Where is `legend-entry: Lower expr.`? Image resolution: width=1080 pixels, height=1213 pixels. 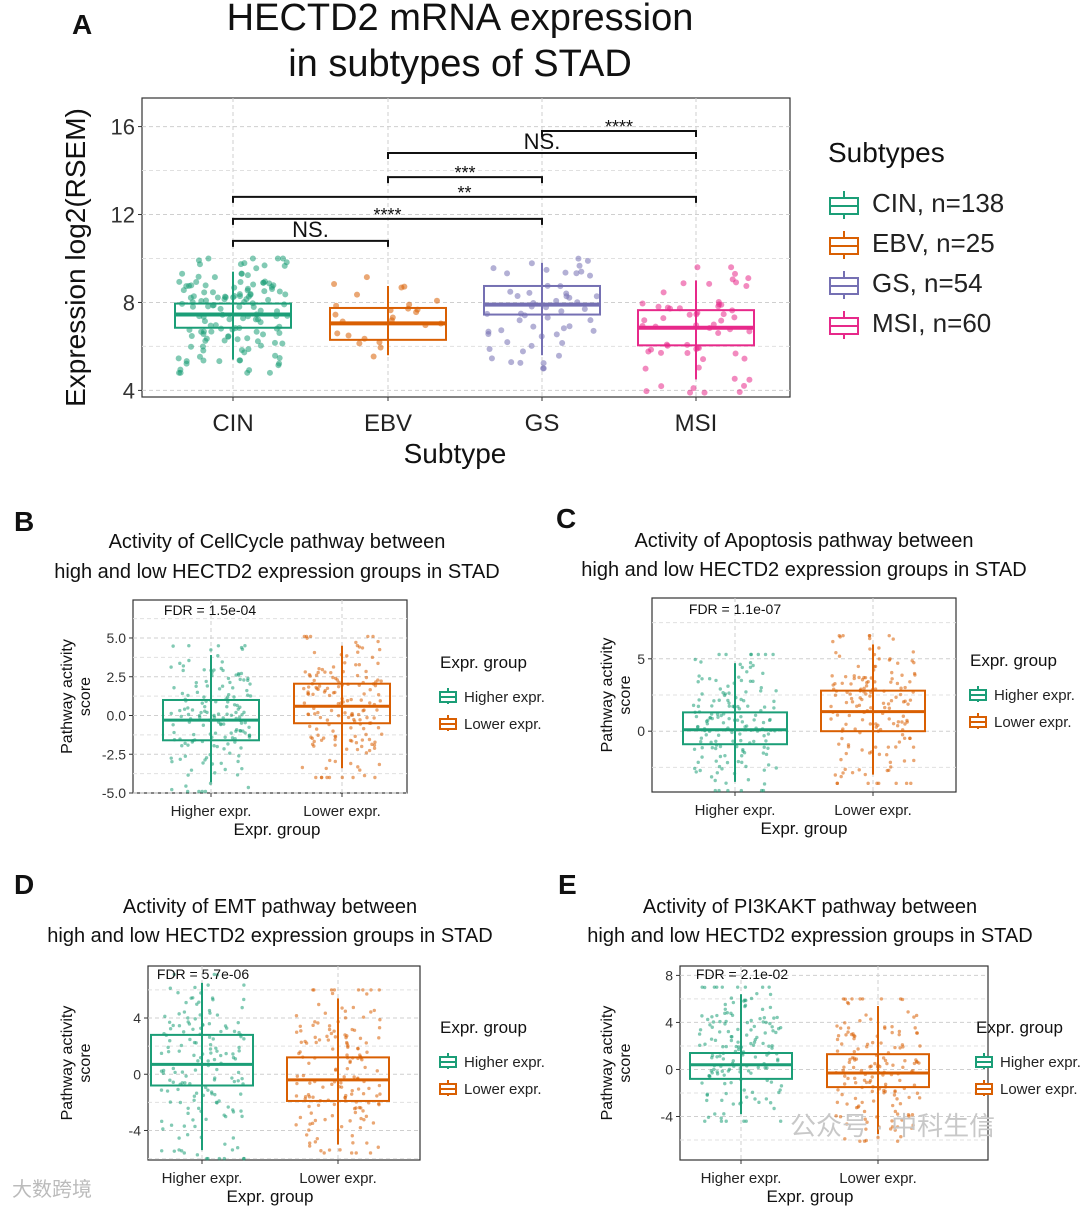 legend-entry: Lower expr. is located at coordinates (503, 724).